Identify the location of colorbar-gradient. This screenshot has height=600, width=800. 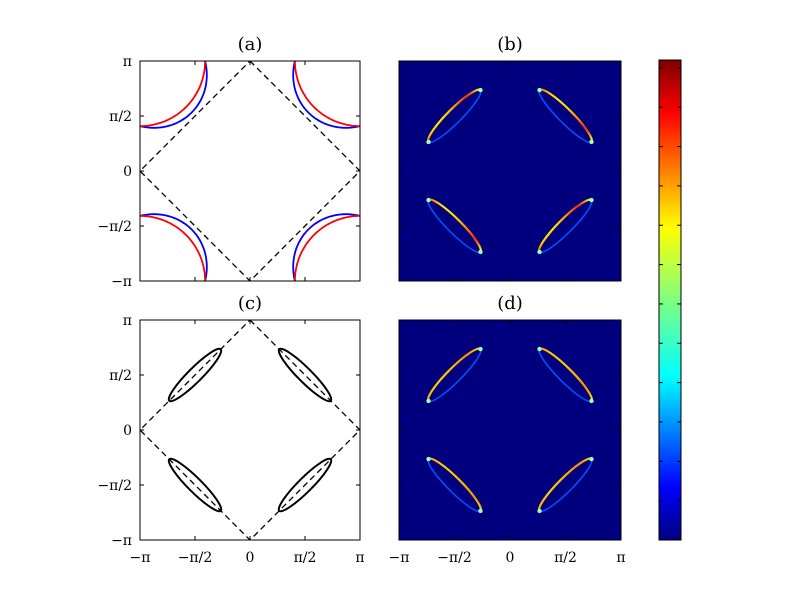
(670, 300).